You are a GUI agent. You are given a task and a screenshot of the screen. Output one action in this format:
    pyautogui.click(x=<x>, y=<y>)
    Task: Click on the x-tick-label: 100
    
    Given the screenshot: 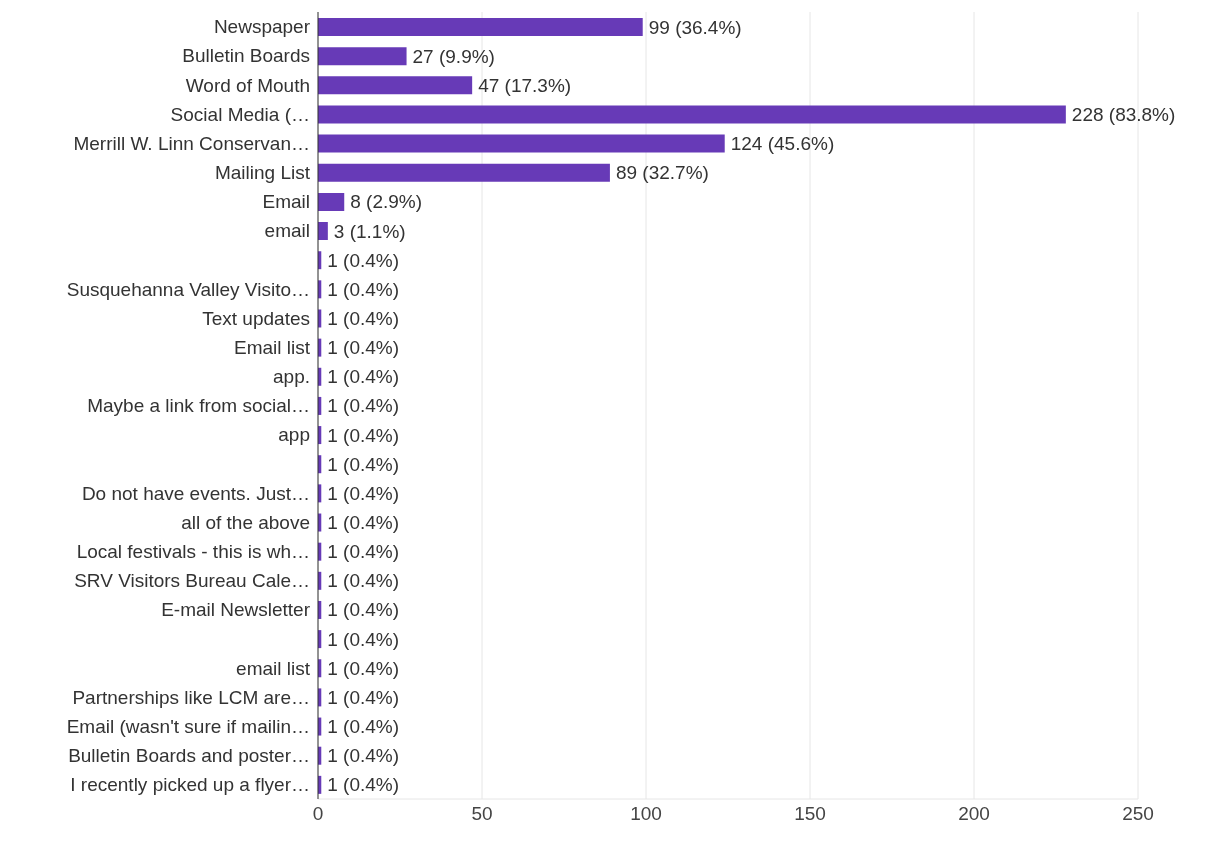 What is the action you would take?
    pyautogui.click(x=646, y=814)
    